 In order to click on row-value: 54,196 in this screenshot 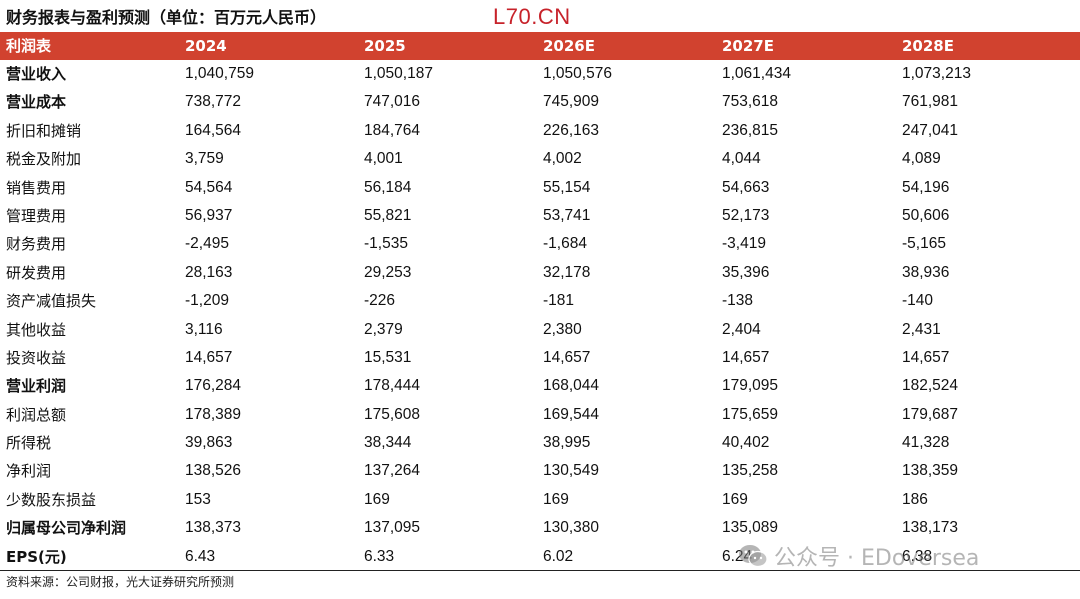, I will do `click(926, 187)`.